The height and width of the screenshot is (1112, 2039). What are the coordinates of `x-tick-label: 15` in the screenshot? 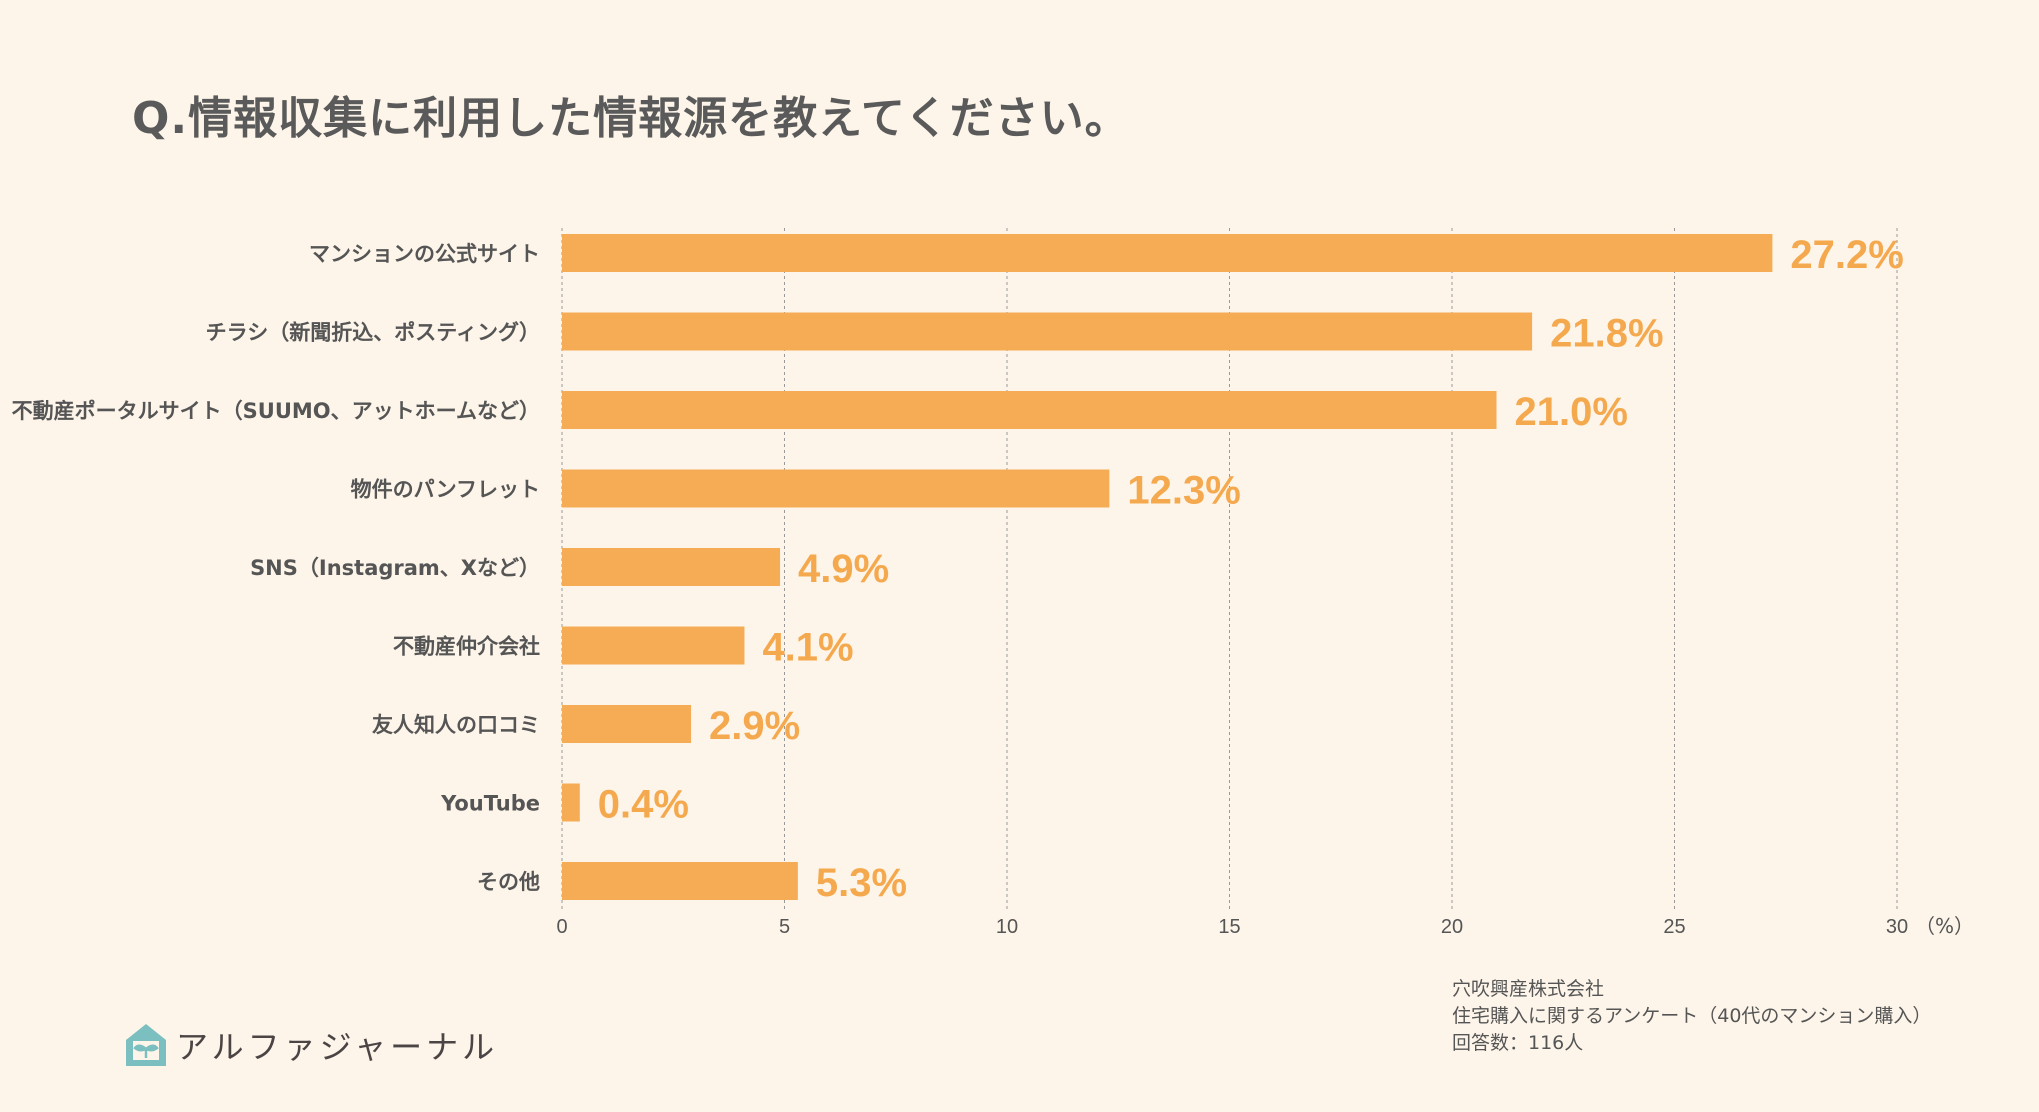 It's located at (1229, 927).